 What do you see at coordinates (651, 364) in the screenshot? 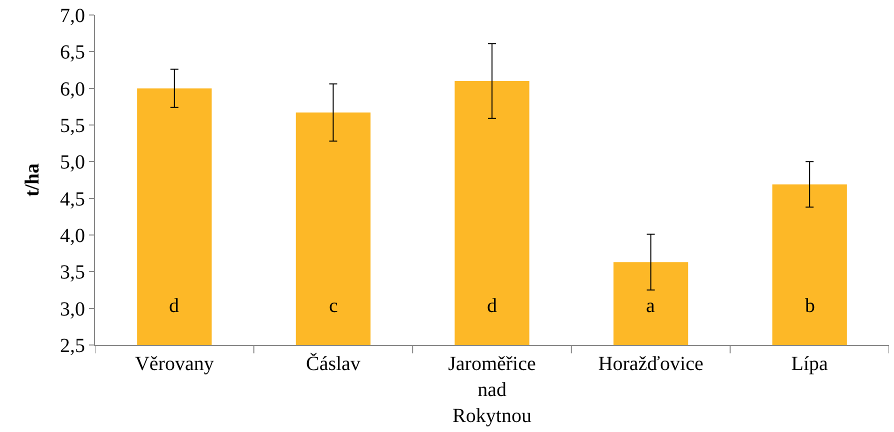
I see `x-tick-label: Horažďovice` at bounding box center [651, 364].